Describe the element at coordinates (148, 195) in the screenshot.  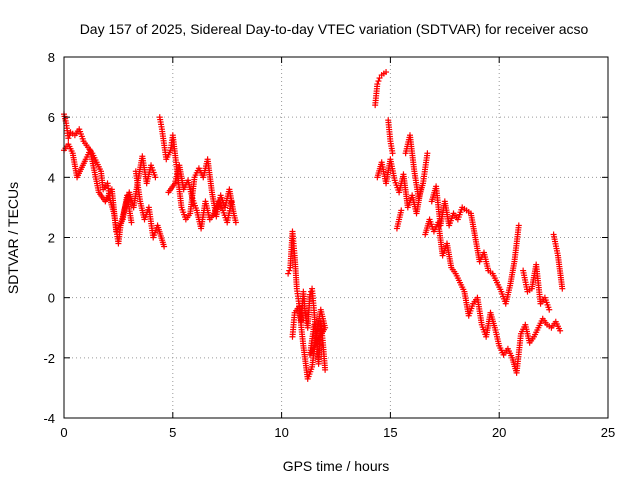
I see `series-cluster-1-lower` at that location.